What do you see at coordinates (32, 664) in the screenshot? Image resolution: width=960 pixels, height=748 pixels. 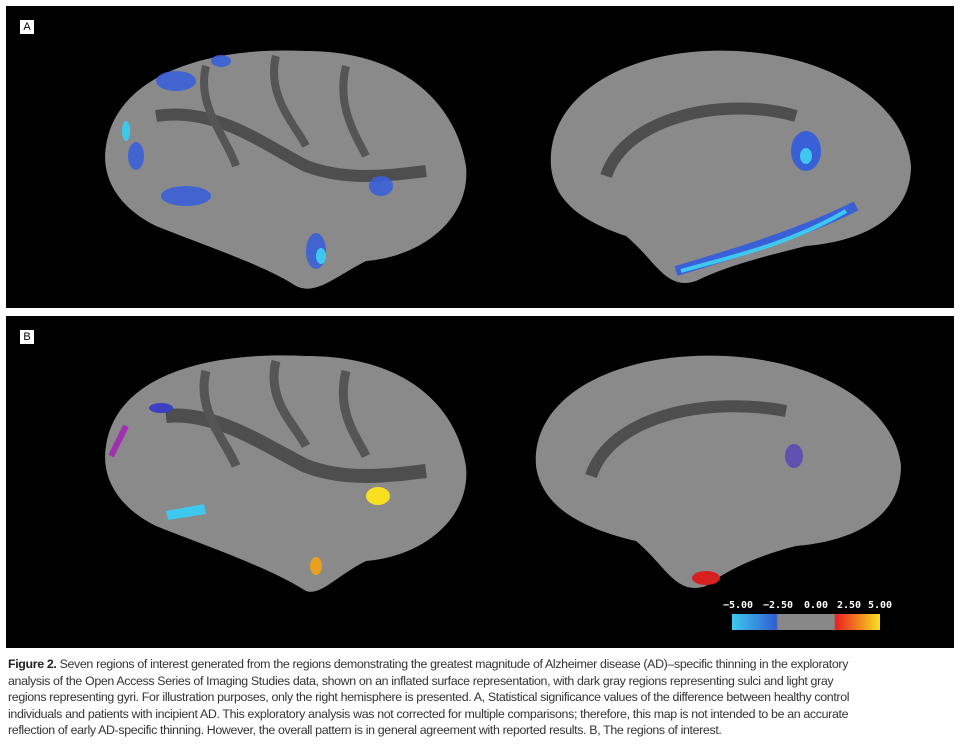 I see `caption-label: Figure 2.` at bounding box center [32, 664].